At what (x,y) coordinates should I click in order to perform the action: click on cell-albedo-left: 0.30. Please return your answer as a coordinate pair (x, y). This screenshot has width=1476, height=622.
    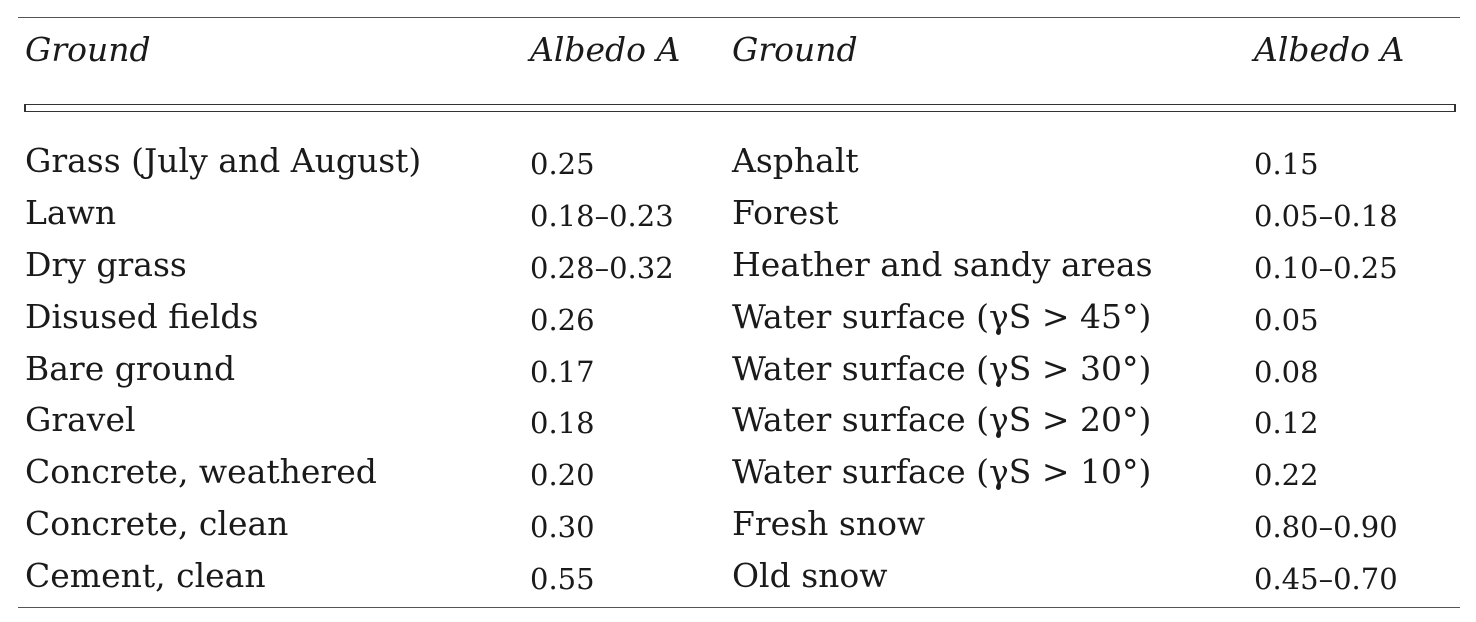
    Looking at the image, I should click on (562, 527).